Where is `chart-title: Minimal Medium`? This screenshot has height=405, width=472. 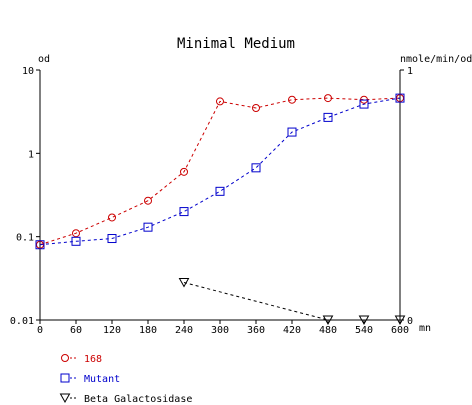
chart-title: Minimal Medium is located at coordinates (236, 44).